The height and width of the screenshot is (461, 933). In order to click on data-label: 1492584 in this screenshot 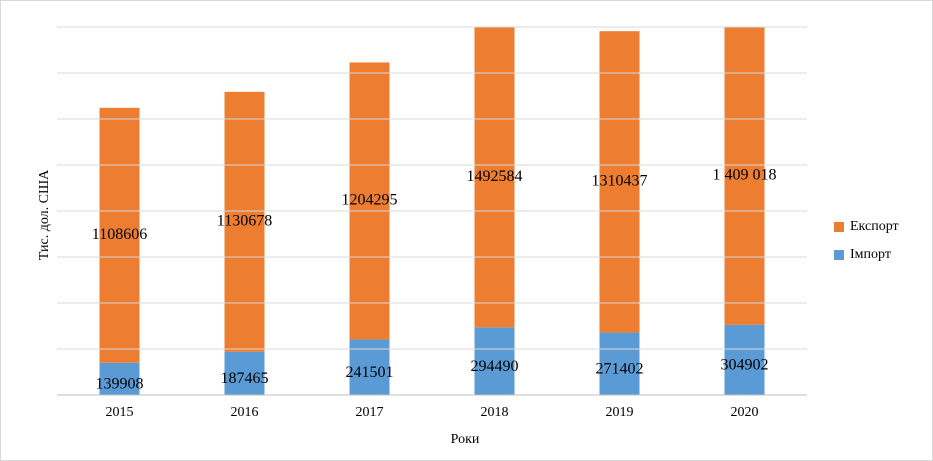, I will do `click(495, 176)`.